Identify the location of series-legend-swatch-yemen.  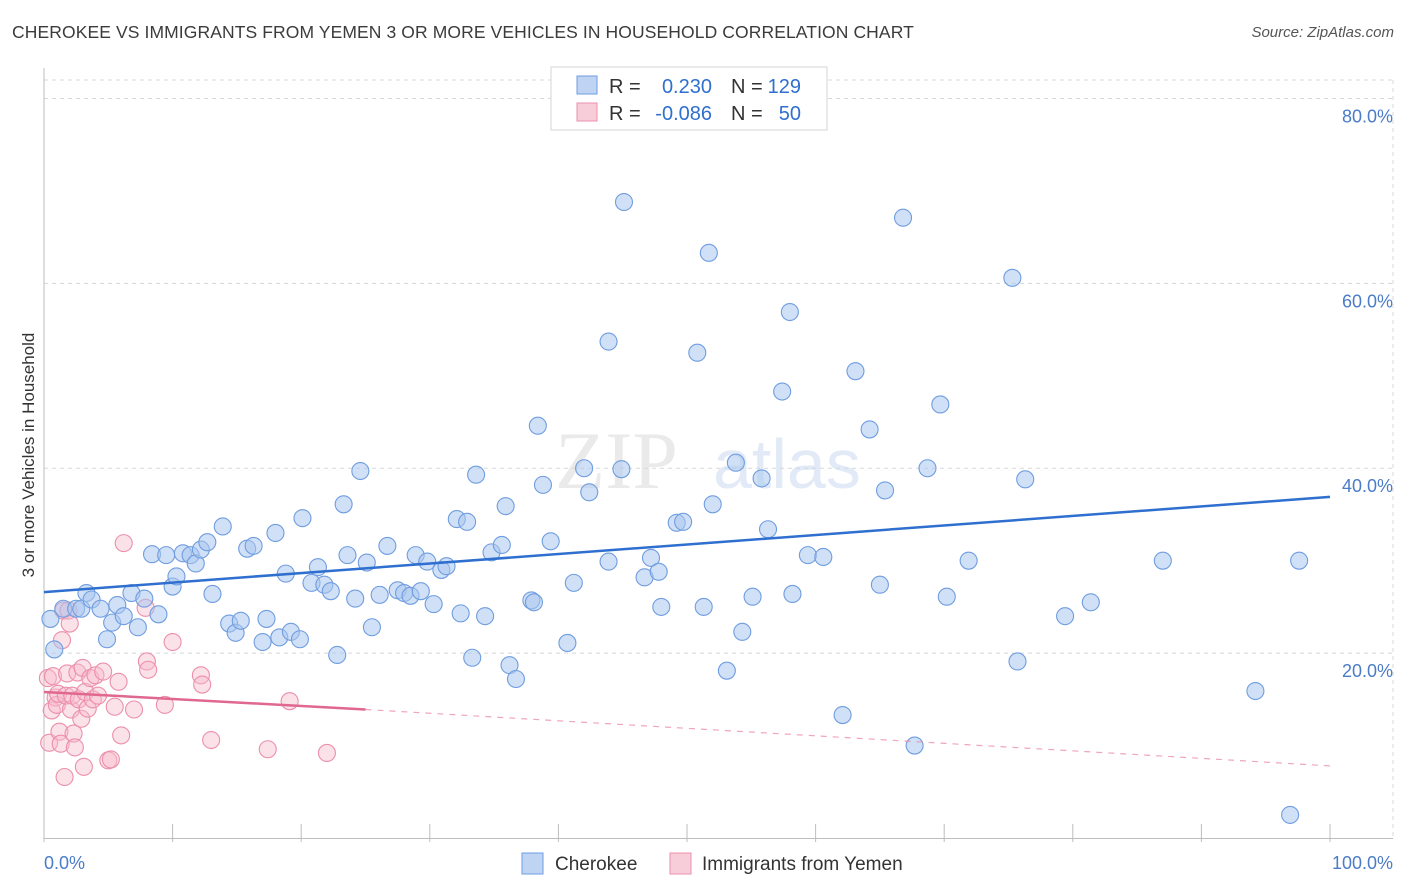
(680, 863).